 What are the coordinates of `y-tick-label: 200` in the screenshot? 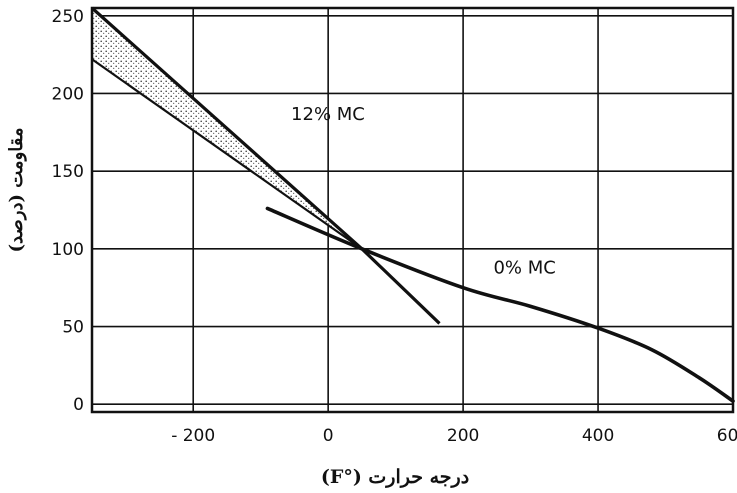 It's located at (68, 94).